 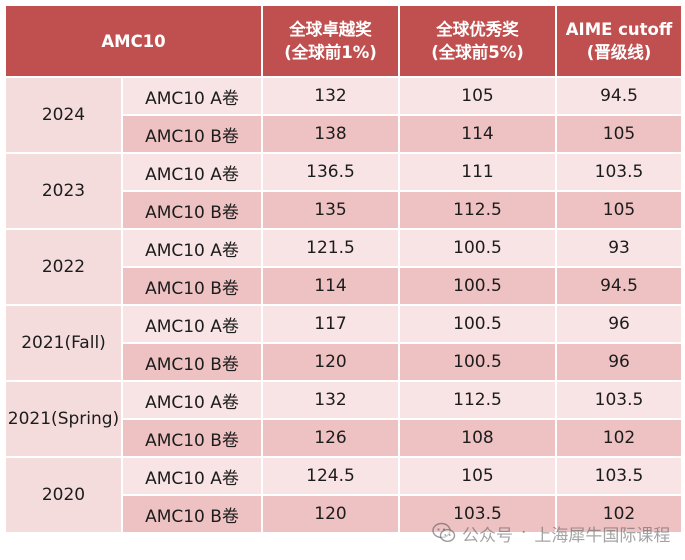 What do you see at coordinates (331, 438) in the screenshot?
I see `top1-cell: 126` at bounding box center [331, 438].